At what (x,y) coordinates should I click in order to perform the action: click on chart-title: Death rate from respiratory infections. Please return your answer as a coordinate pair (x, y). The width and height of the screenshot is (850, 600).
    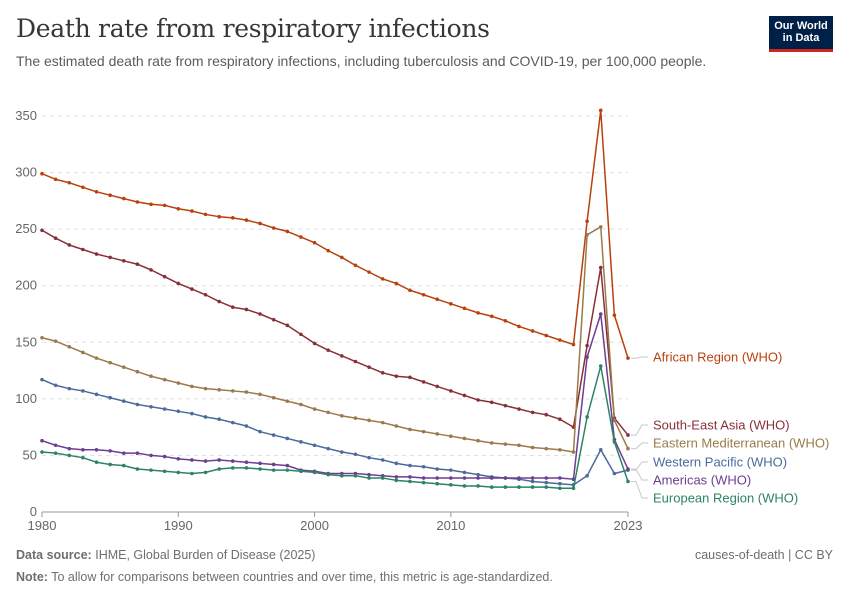
    Looking at the image, I should click on (253, 28).